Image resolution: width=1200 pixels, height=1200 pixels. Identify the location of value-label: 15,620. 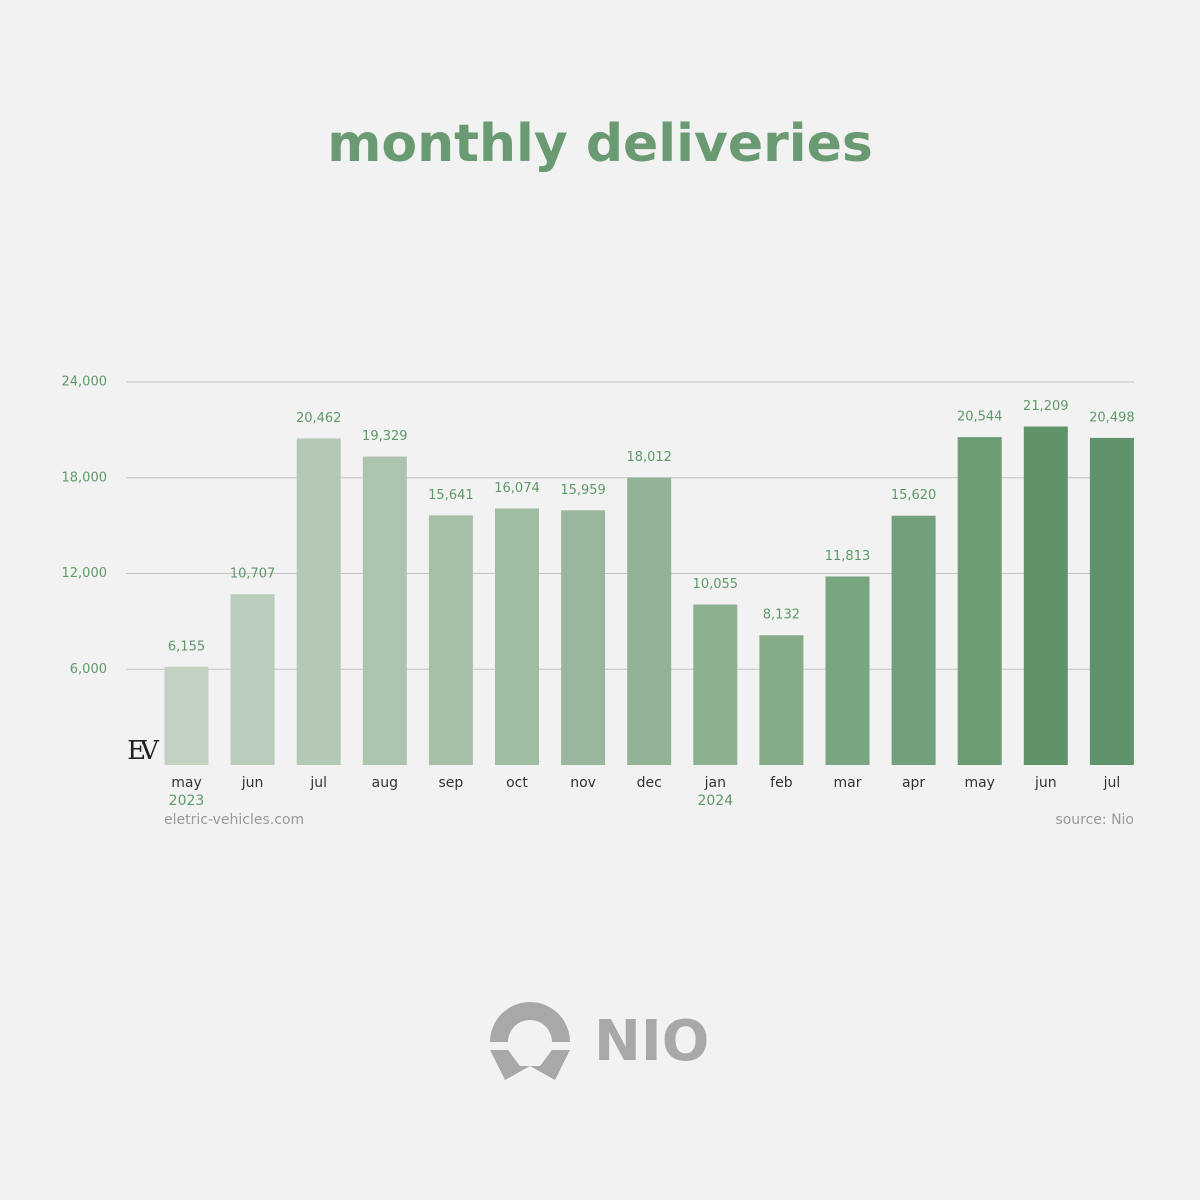
(914, 495).